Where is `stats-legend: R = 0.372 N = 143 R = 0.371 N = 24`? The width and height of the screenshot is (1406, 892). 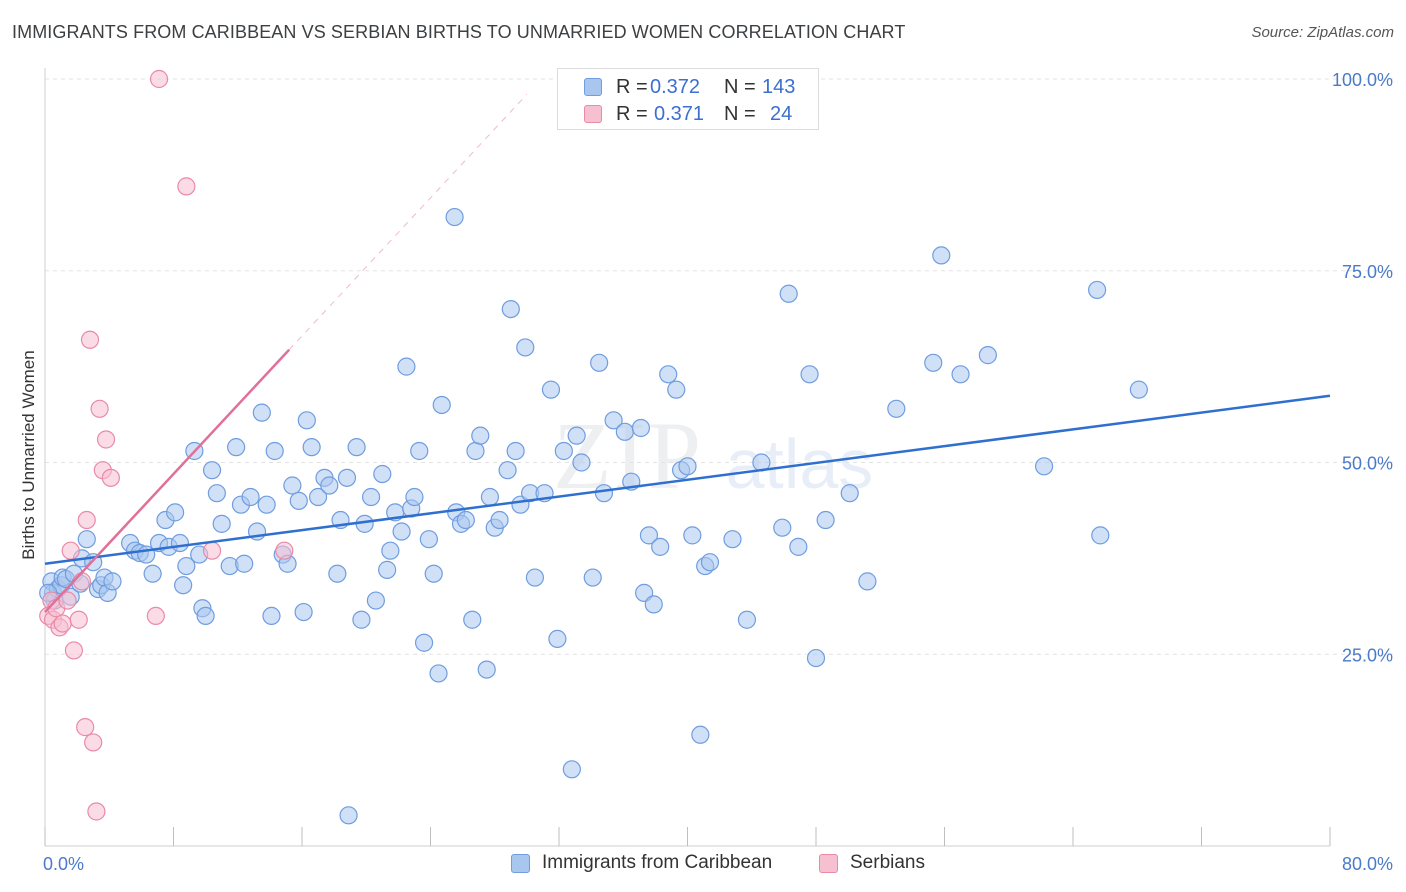 stats-legend: R = 0.372 N = 143 R = 0.371 N = 24 is located at coordinates (688, 99).